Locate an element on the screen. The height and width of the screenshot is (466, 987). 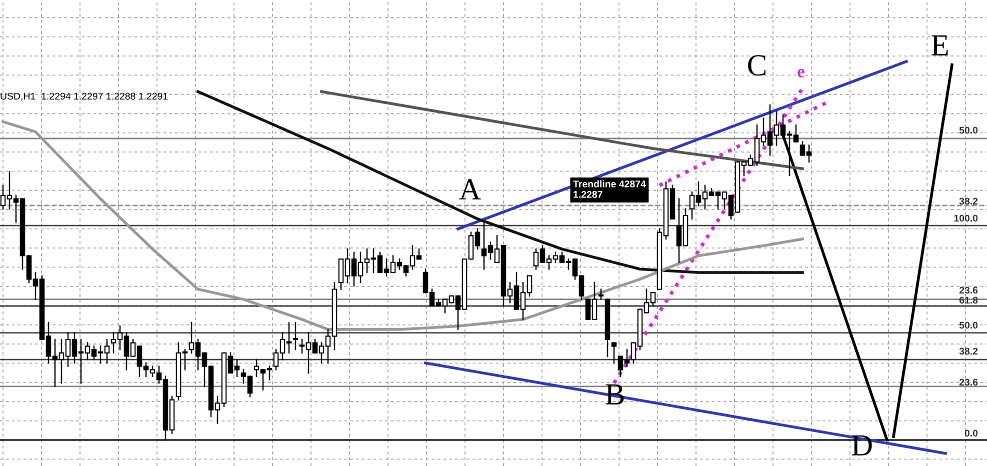
annotation: 0.0 is located at coordinates (971, 433).